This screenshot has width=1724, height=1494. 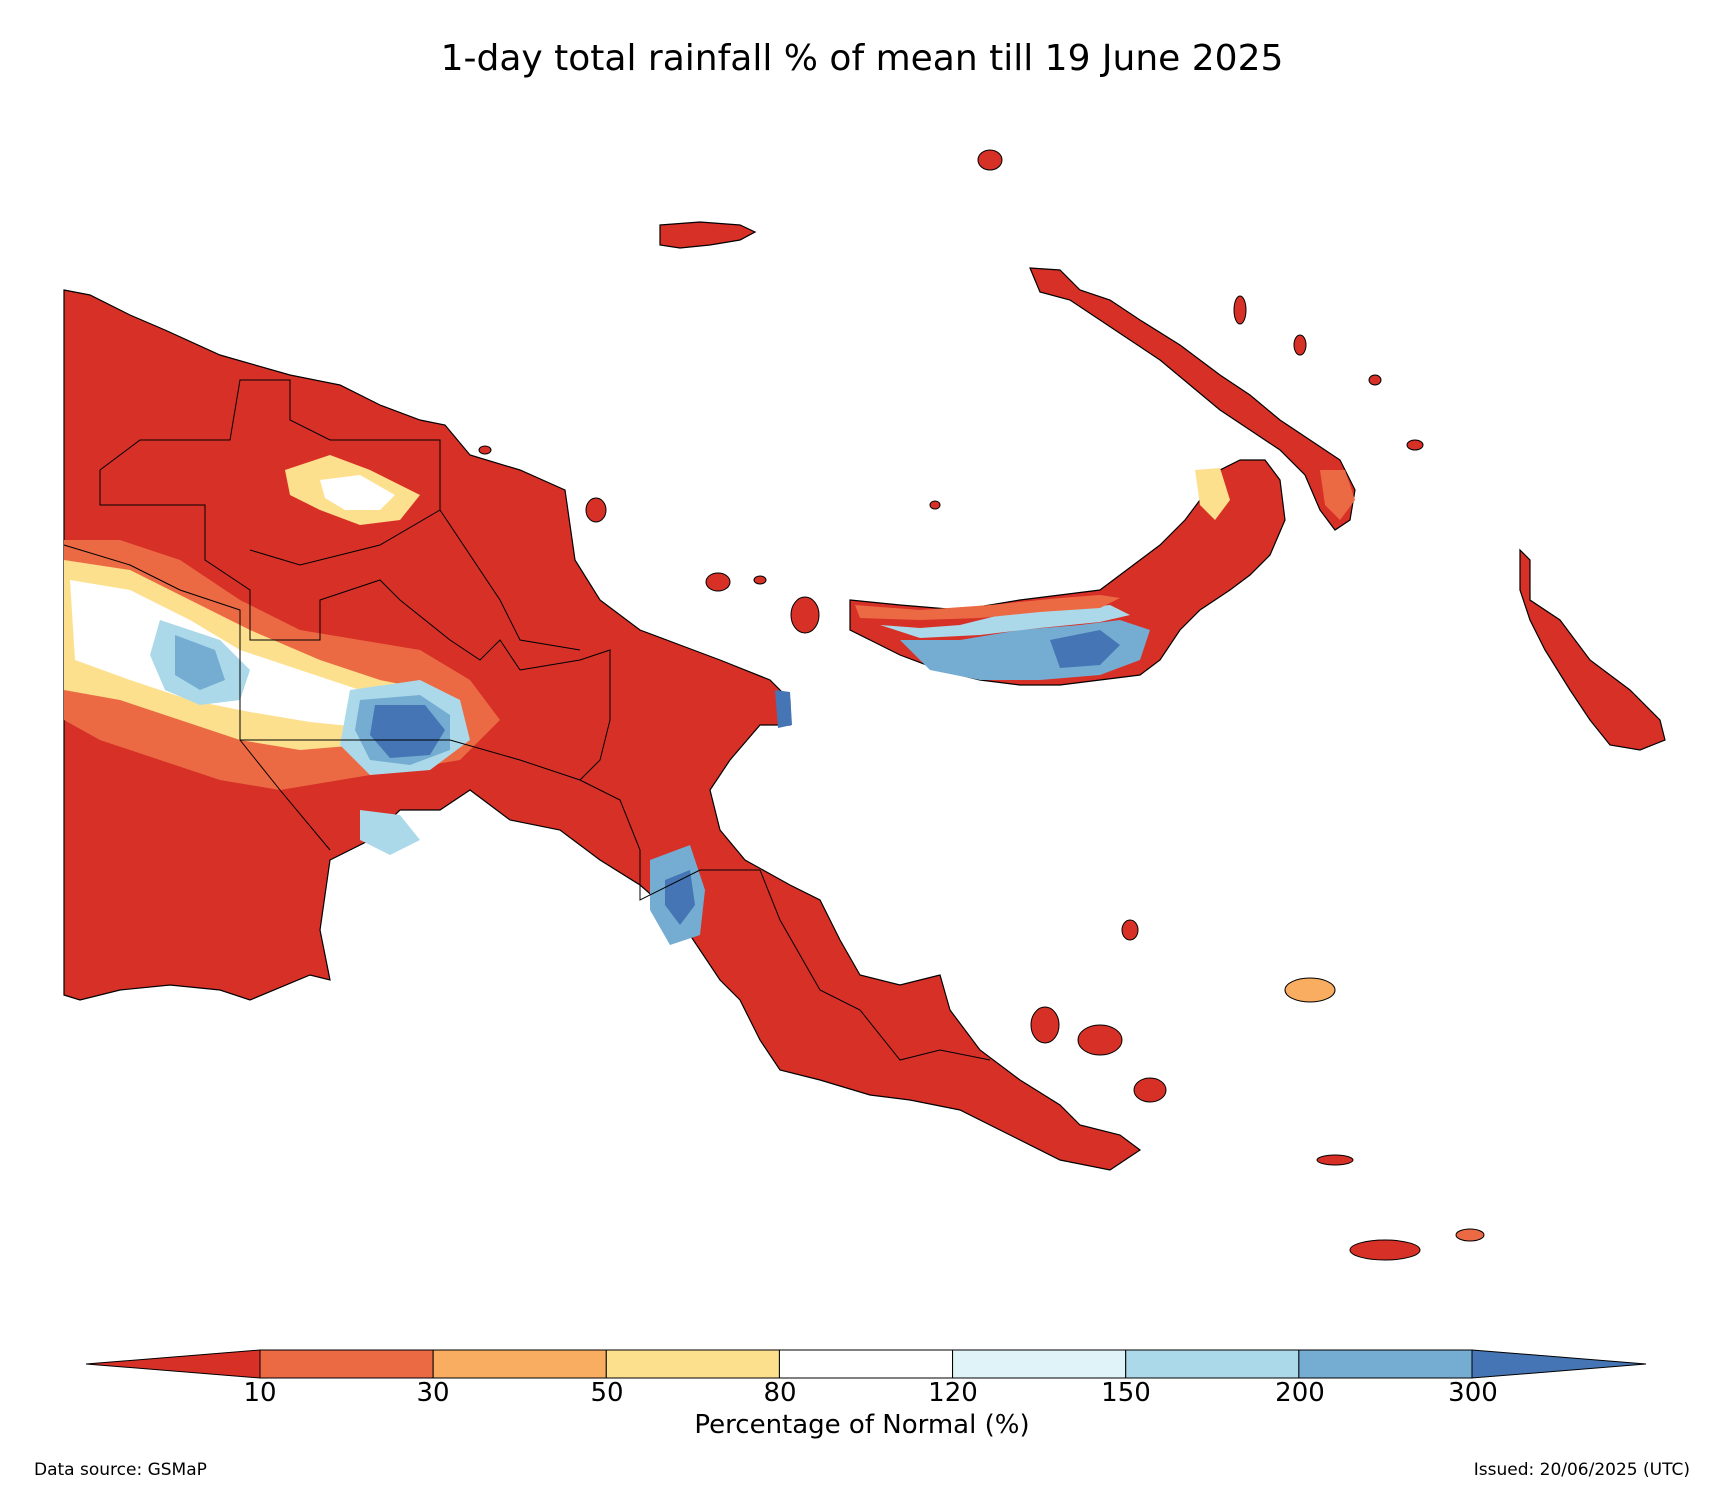 I want to click on new-britain-lightblue, so click(x=1005, y=621).